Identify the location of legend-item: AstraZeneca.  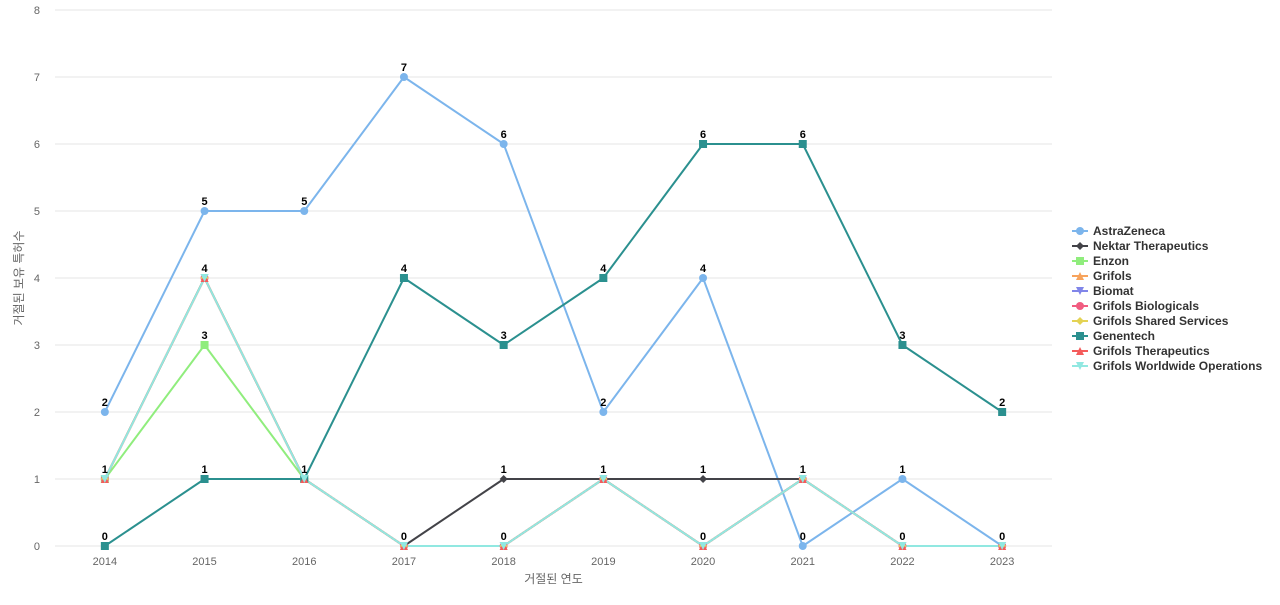
(1118, 231).